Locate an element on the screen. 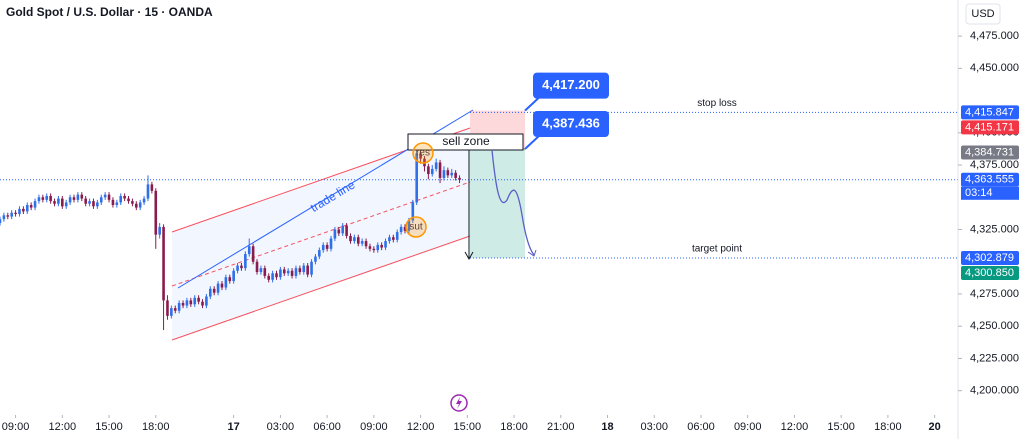  y-tick-label: 4,450.000 is located at coordinates (994, 68).